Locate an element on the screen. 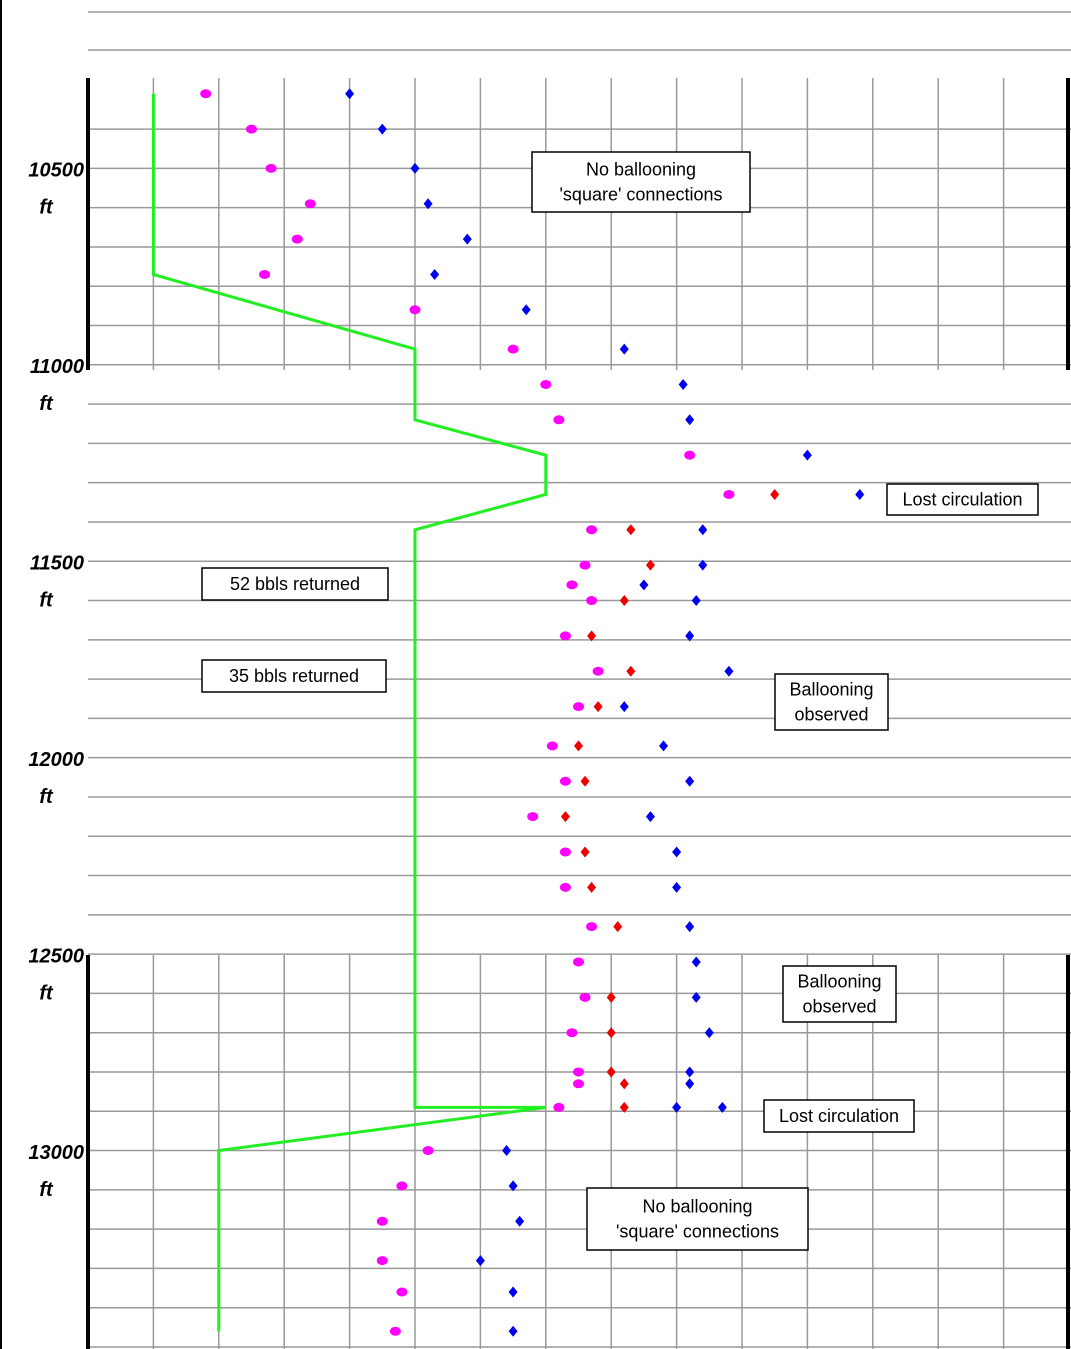  annotation-text: 52 bbls returned is located at coordinates (295, 584).